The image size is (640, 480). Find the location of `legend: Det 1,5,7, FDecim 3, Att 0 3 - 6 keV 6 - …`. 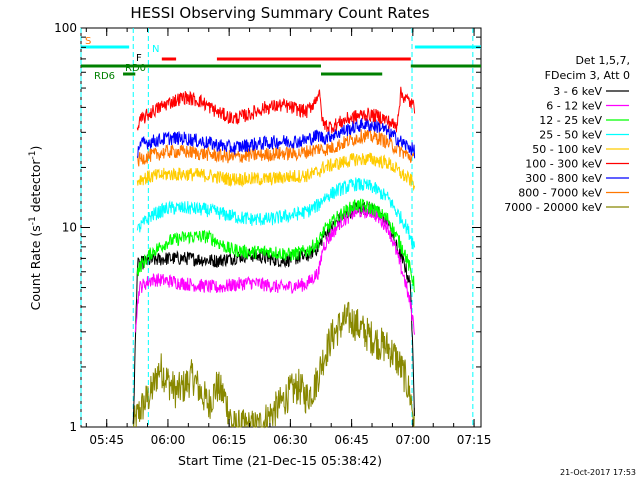

legend: Det 1,5,7, FDecim 3, Att 0 3 - 6 keV 6 - … is located at coordinates (567, 134).